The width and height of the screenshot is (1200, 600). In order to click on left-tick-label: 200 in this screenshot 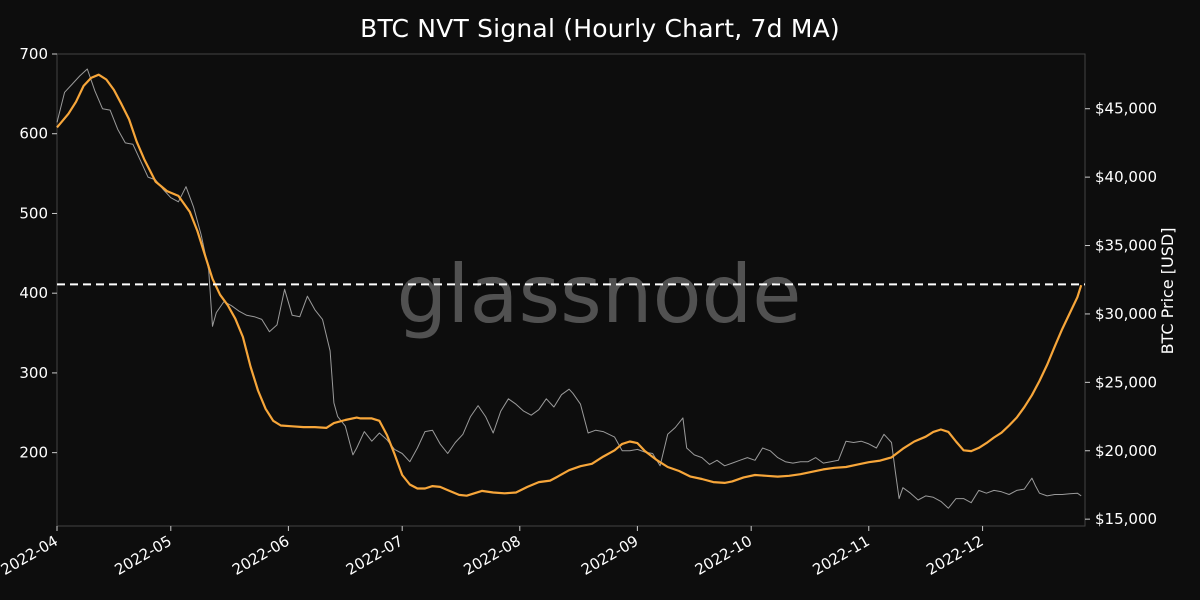, I will do `click(33, 453)`.